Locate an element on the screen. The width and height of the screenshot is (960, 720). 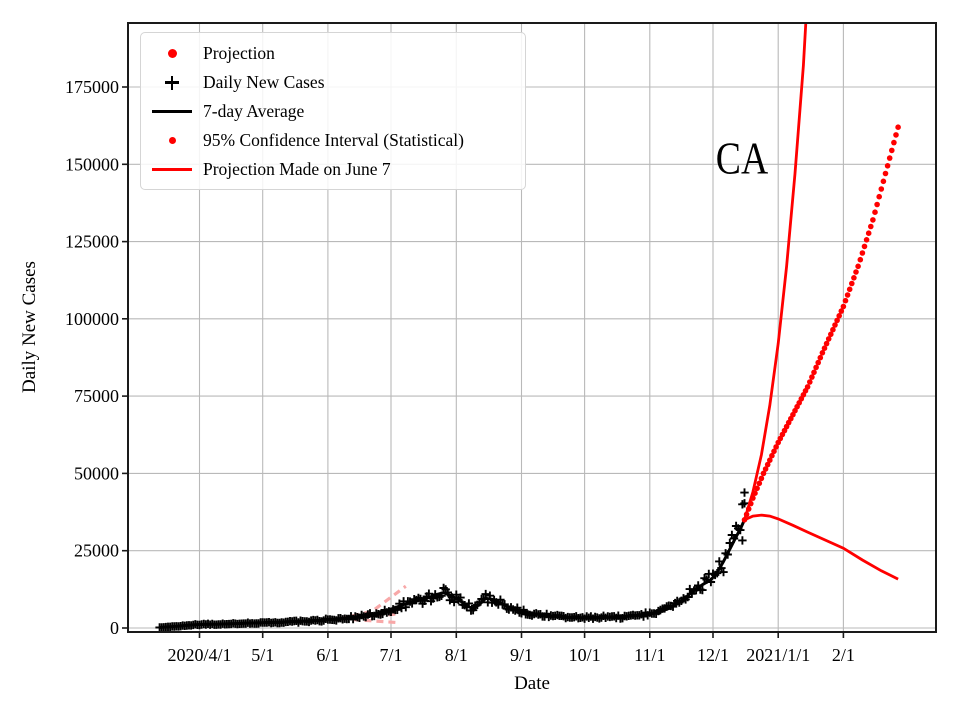
legend-item-7-day-average: 7-day Average is located at coordinates (333, 111).